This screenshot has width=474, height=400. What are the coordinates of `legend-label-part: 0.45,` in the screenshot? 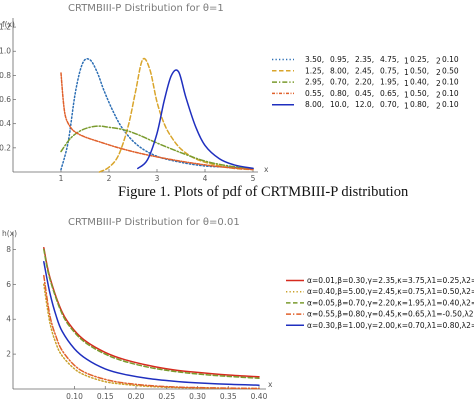 It's located at (364, 93).